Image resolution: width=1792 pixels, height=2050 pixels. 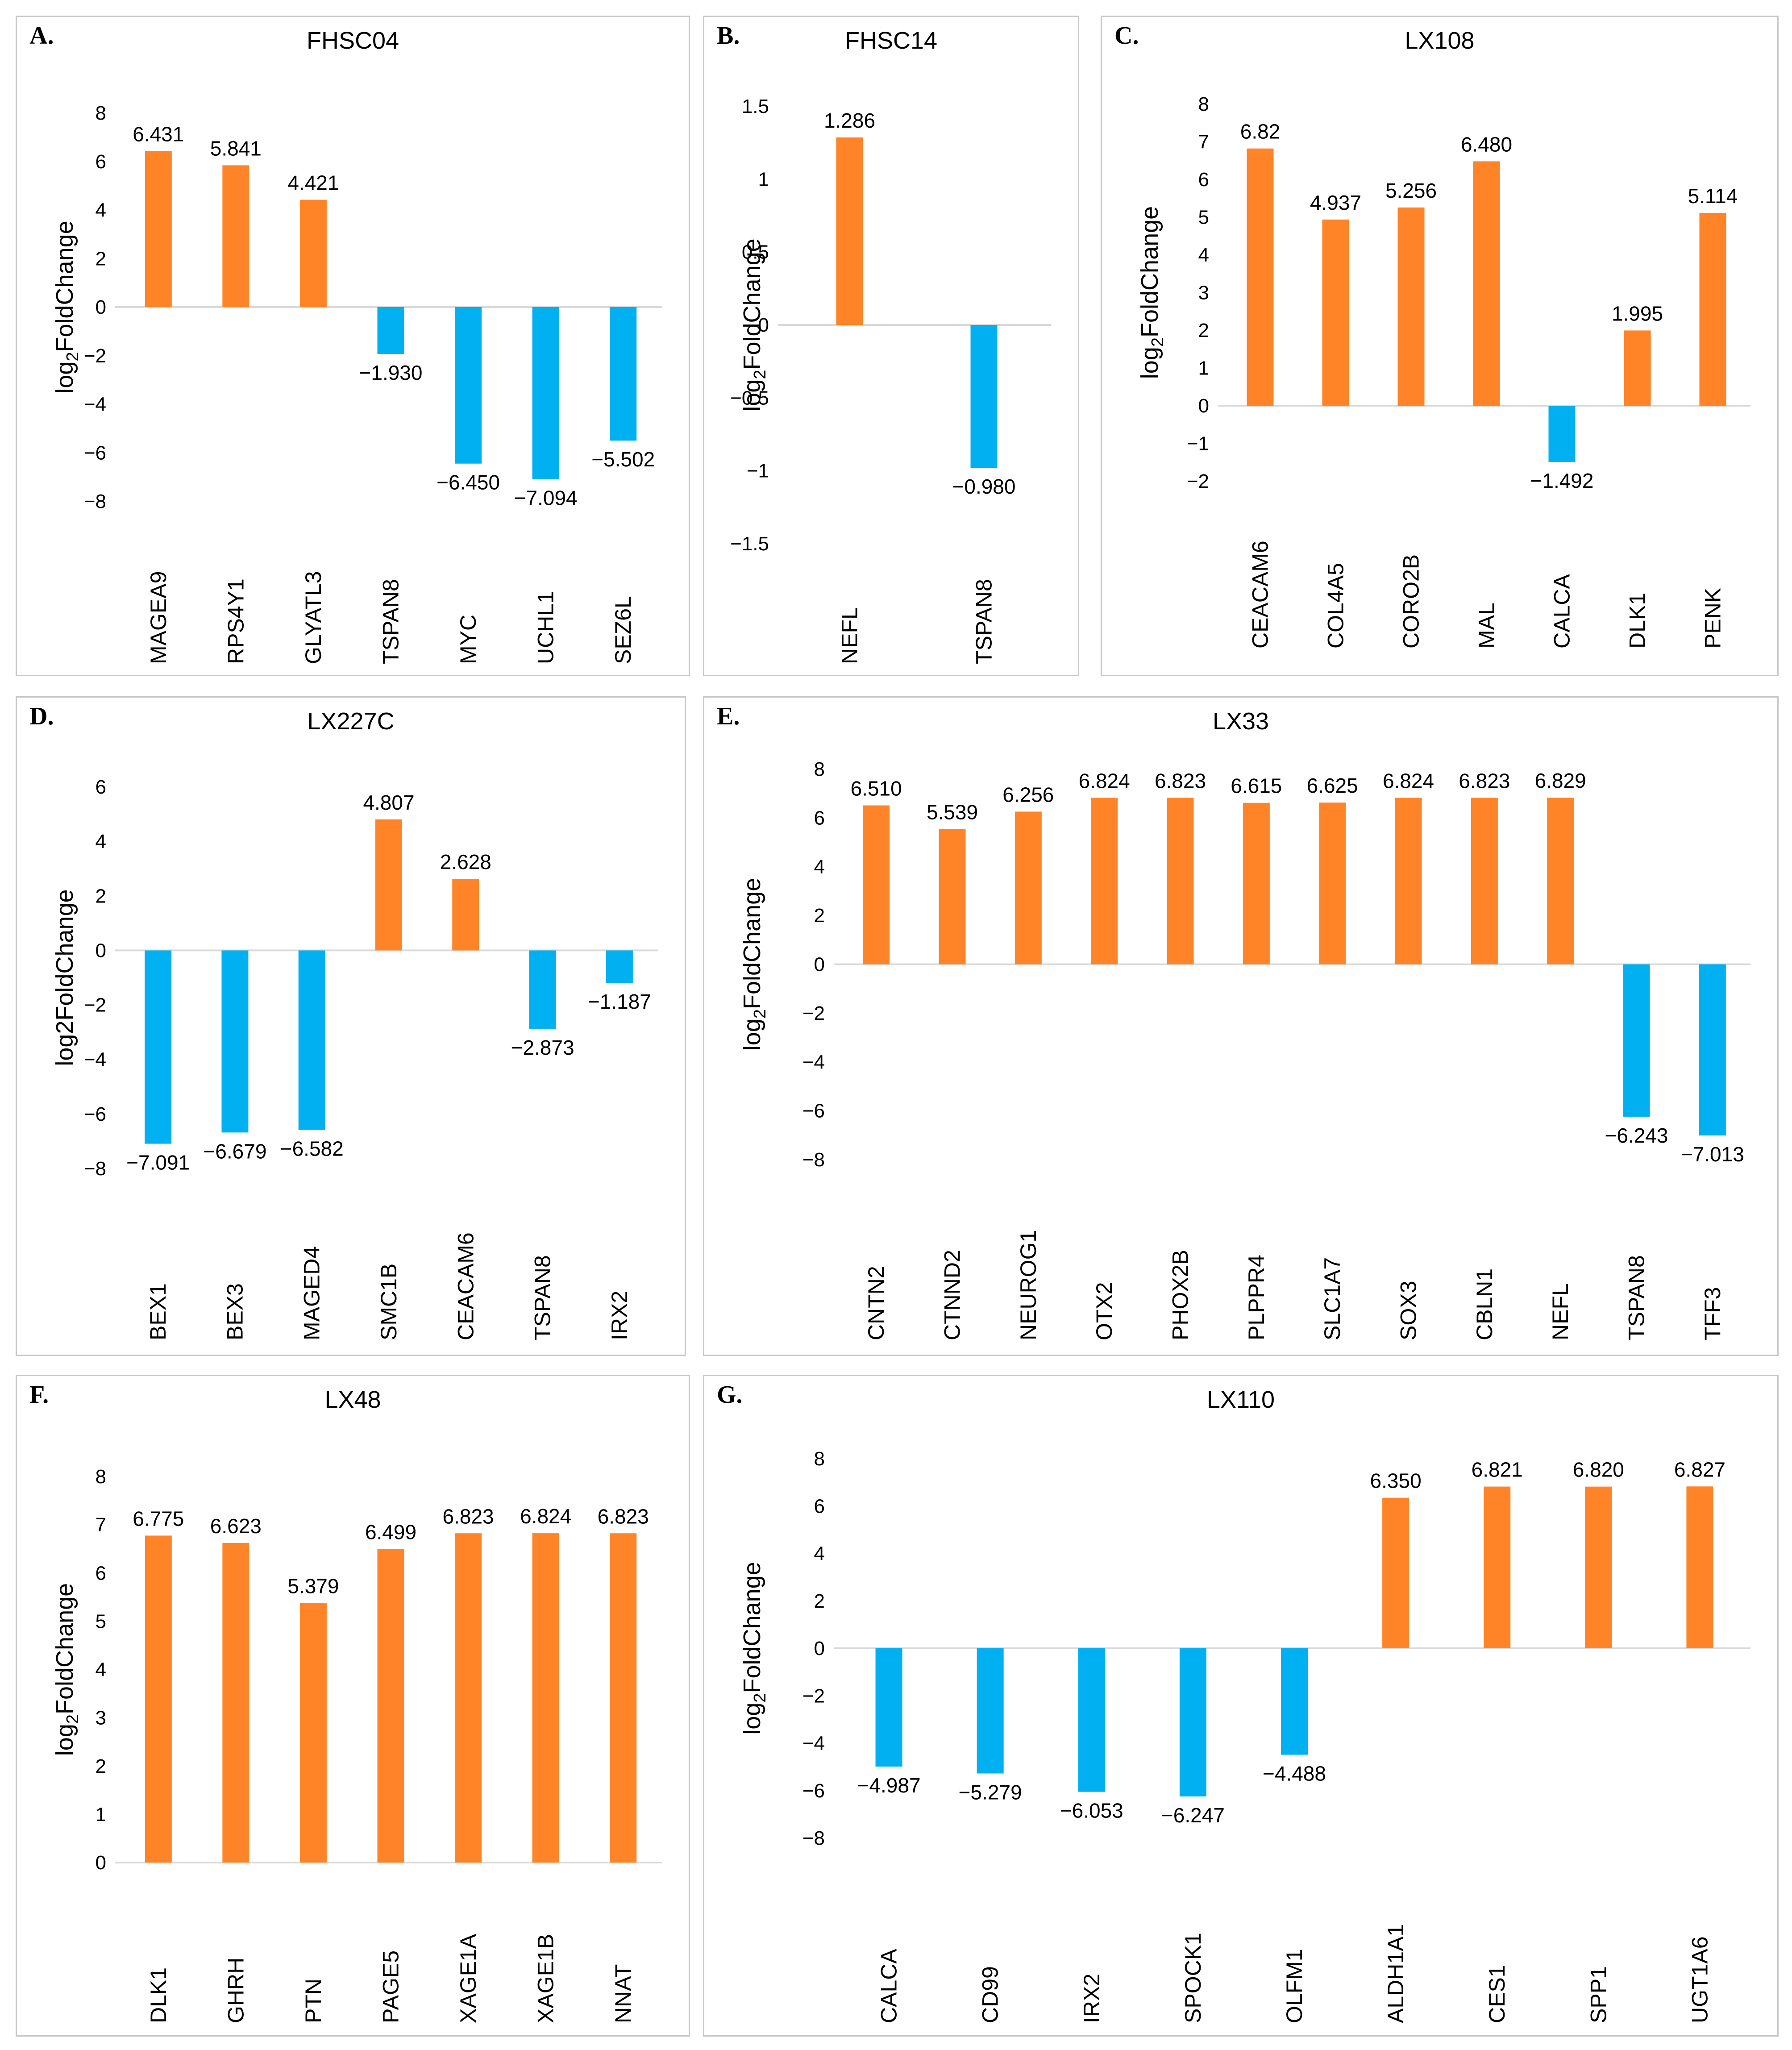 I want to click on data-label: −4.488, so click(x=1294, y=1774).